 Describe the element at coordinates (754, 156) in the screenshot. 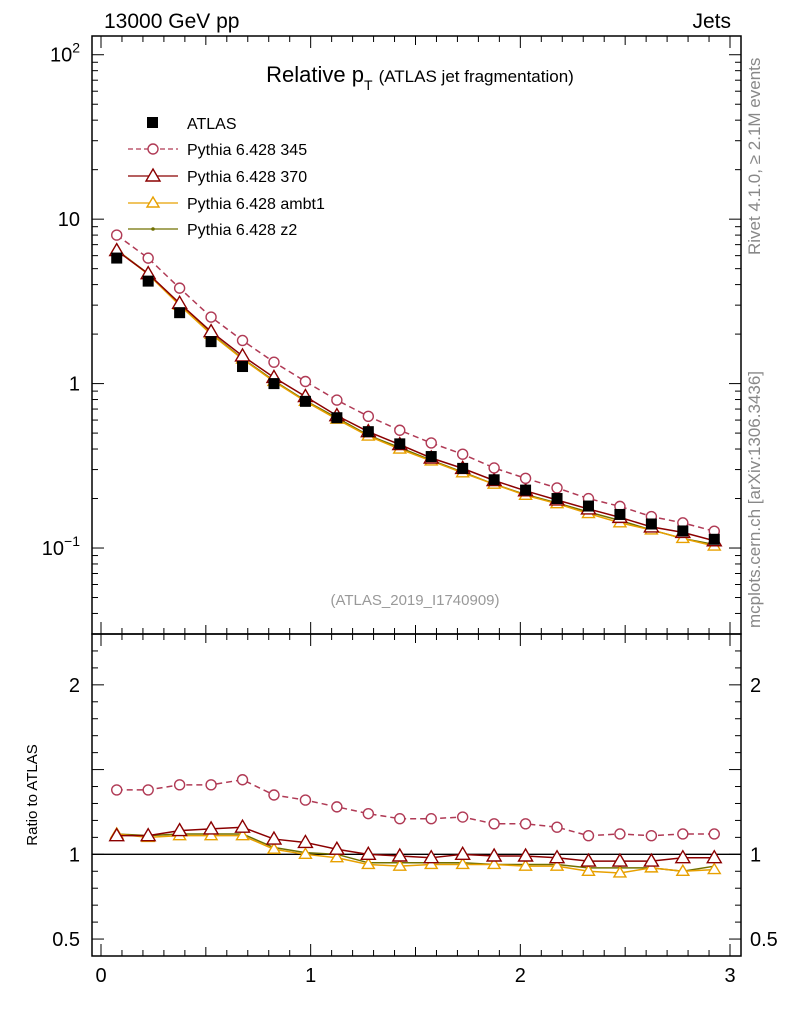

I see `side-text-top: Rivet 4.1.0, ≥ 2.1M events` at that location.